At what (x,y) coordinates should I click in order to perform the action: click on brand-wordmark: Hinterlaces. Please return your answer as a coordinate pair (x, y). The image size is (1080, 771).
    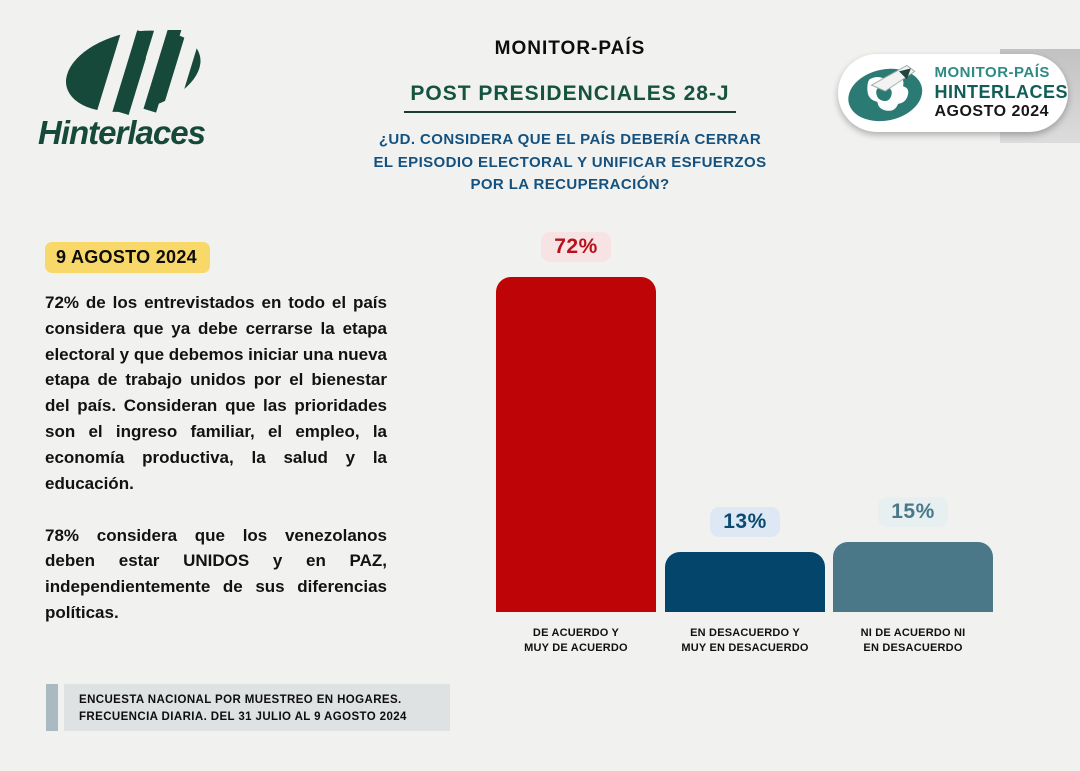
    Looking at the image, I should click on (122, 132).